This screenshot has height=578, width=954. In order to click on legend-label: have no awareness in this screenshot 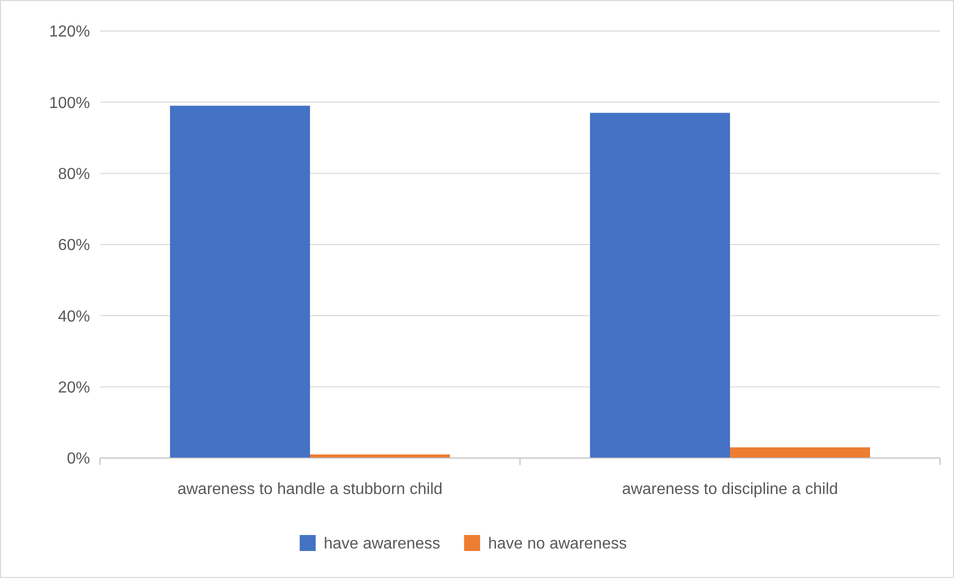, I will do `click(557, 544)`.